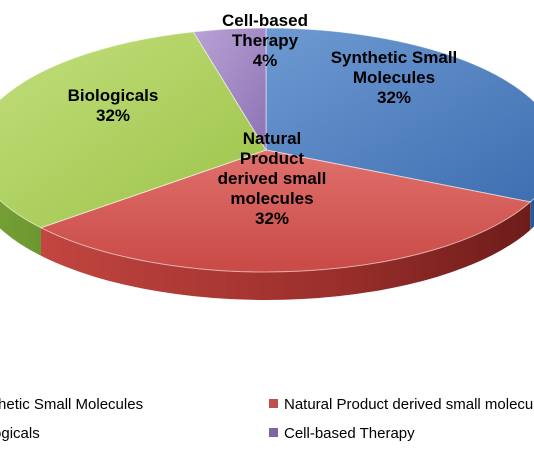 Image resolution: width=534 pixels, height=462 pixels. What do you see at coordinates (349, 433) in the screenshot?
I see `legend-label-4: Cell-based Therapy` at bounding box center [349, 433].